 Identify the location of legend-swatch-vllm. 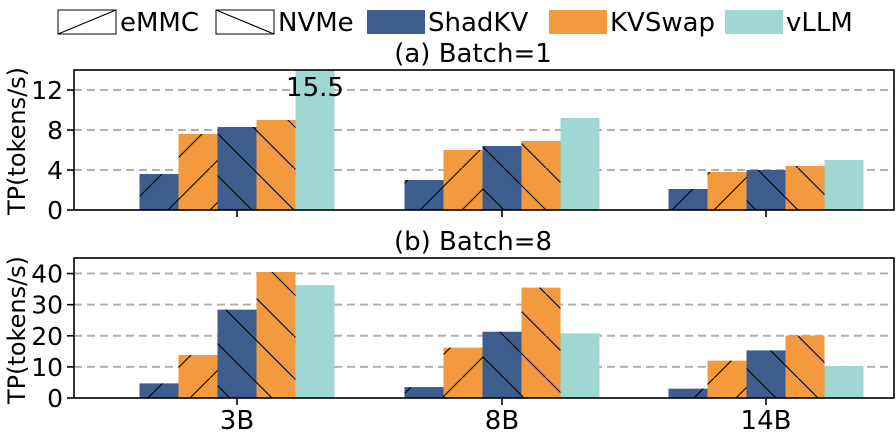
(754, 22).